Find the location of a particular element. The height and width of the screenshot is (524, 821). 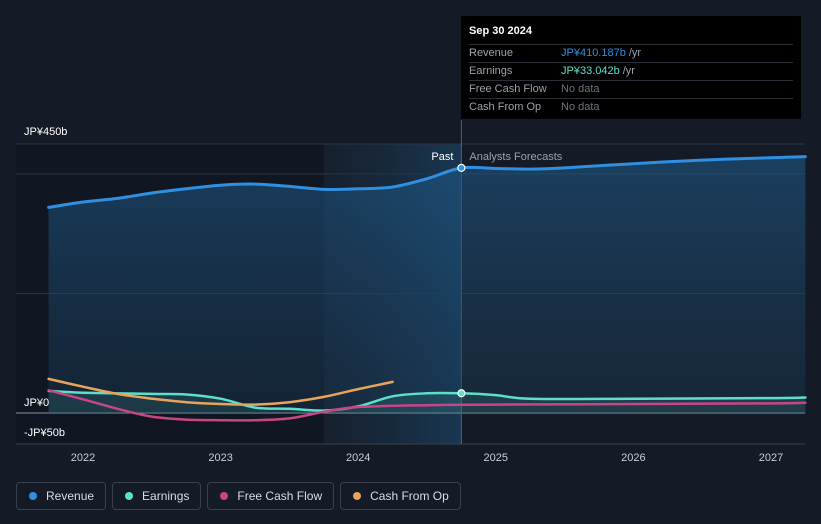

past-label: Past is located at coordinates (442, 157).